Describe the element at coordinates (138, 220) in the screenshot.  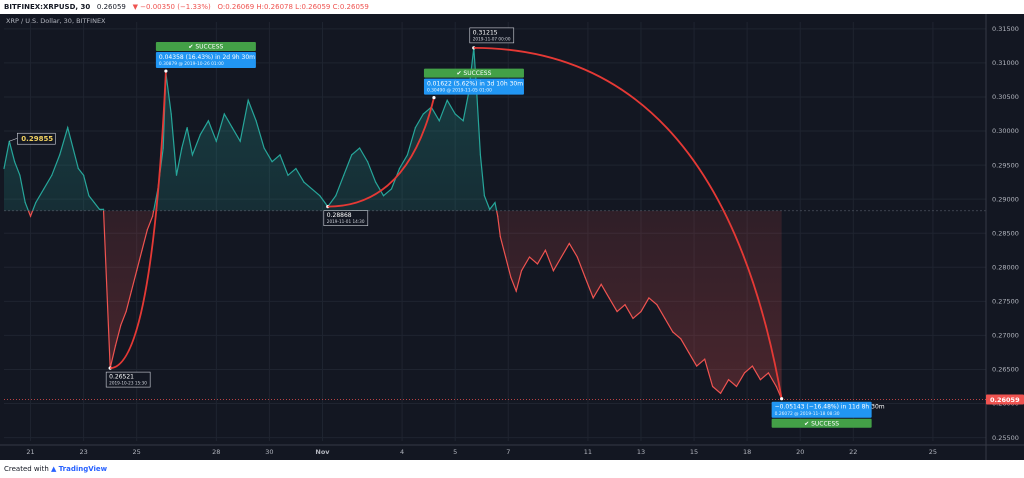
I see `measure-arc` at that location.